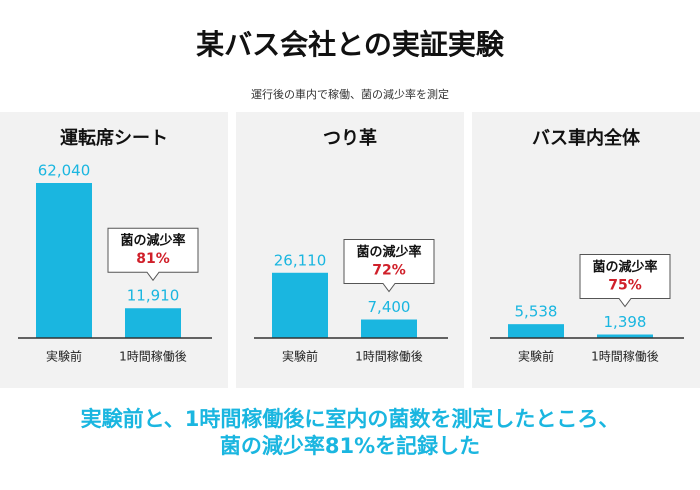  What do you see at coordinates (350, 138) in the screenshot?
I see `panel-title: つり革` at bounding box center [350, 138].